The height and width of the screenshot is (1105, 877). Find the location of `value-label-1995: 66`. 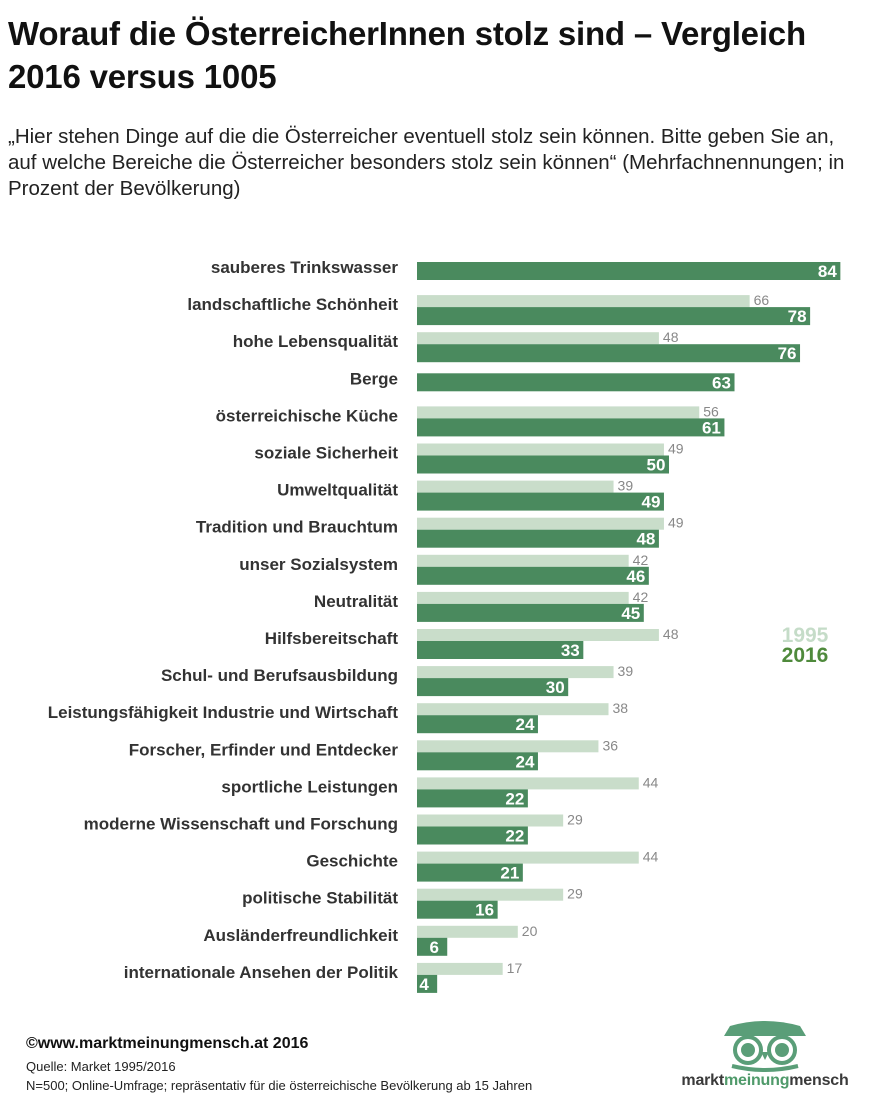

value-label-1995: 66 is located at coordinates (762, 300).